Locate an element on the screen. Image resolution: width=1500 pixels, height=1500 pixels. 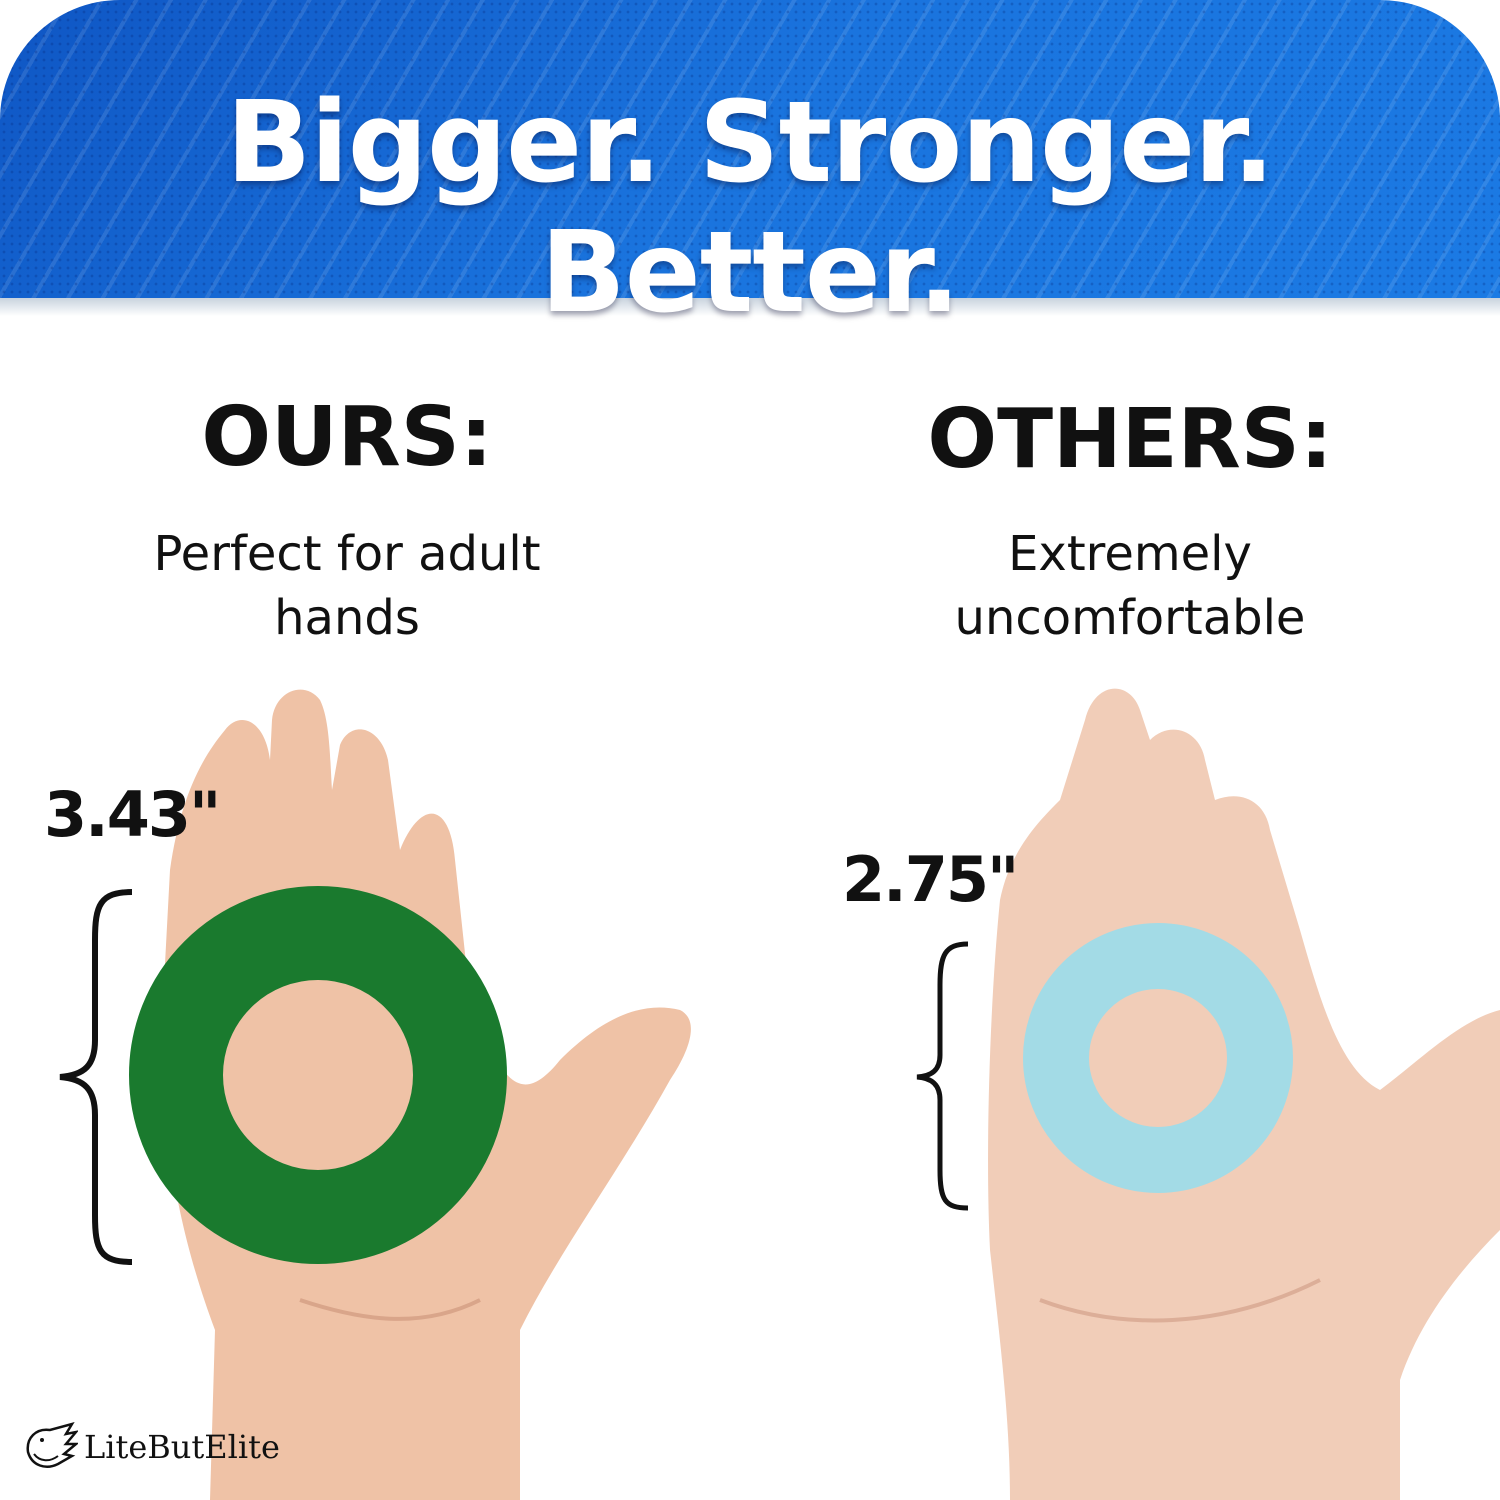
banner-divider is located at coordinates (750, 307).